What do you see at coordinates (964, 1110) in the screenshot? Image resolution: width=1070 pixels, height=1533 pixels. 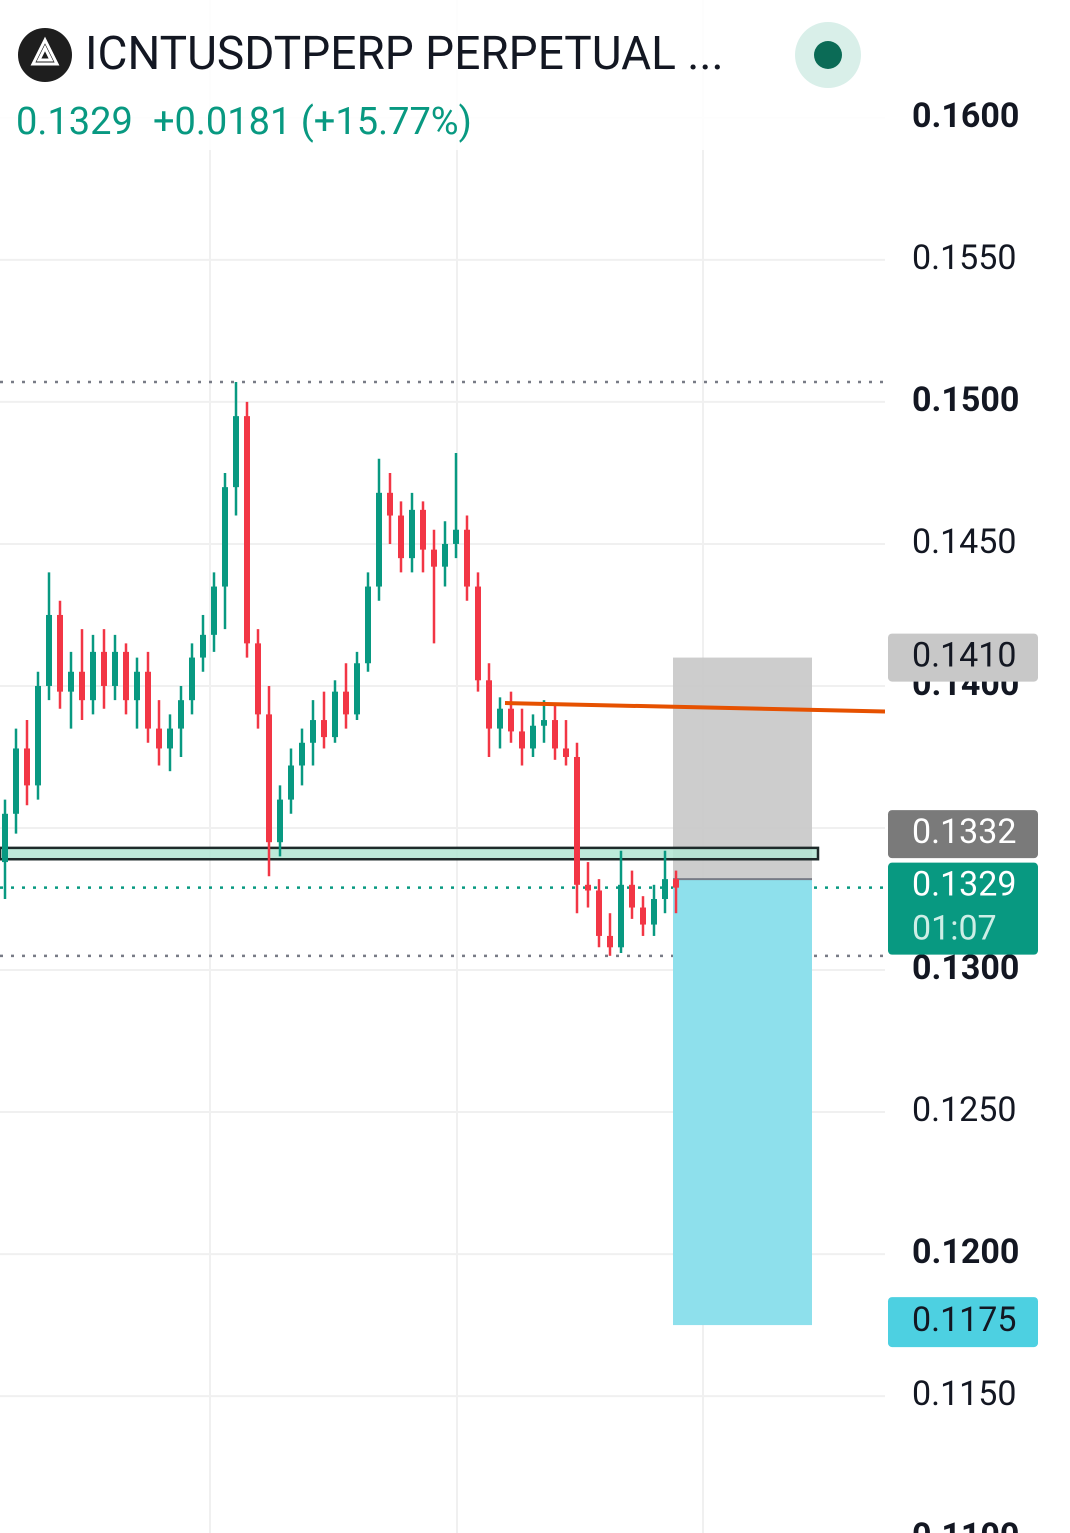 I see `y-tick-label: 0.1250` at bounding box center [964, 1110].